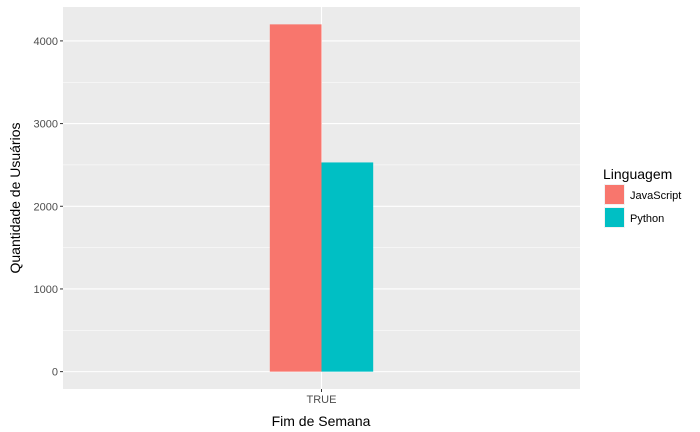  Describe the element at coordinates (295, 198) in the screenshot. I see `bar-javascript` at that location.